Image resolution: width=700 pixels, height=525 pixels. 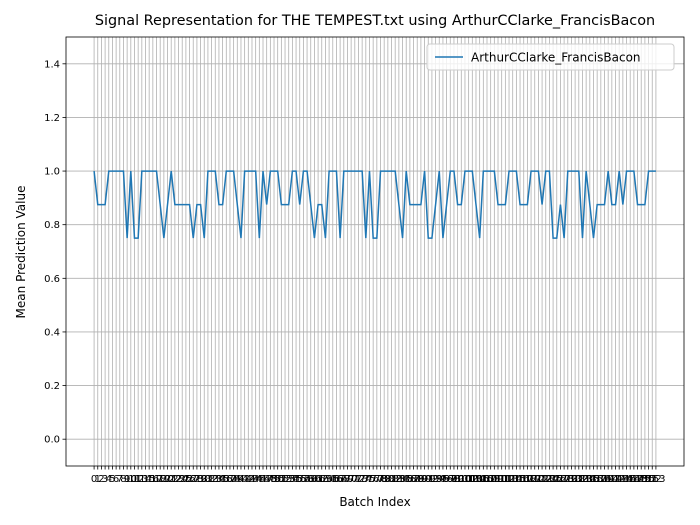 I want to click on x-tick-label: 40, so click(x=241, y=479).